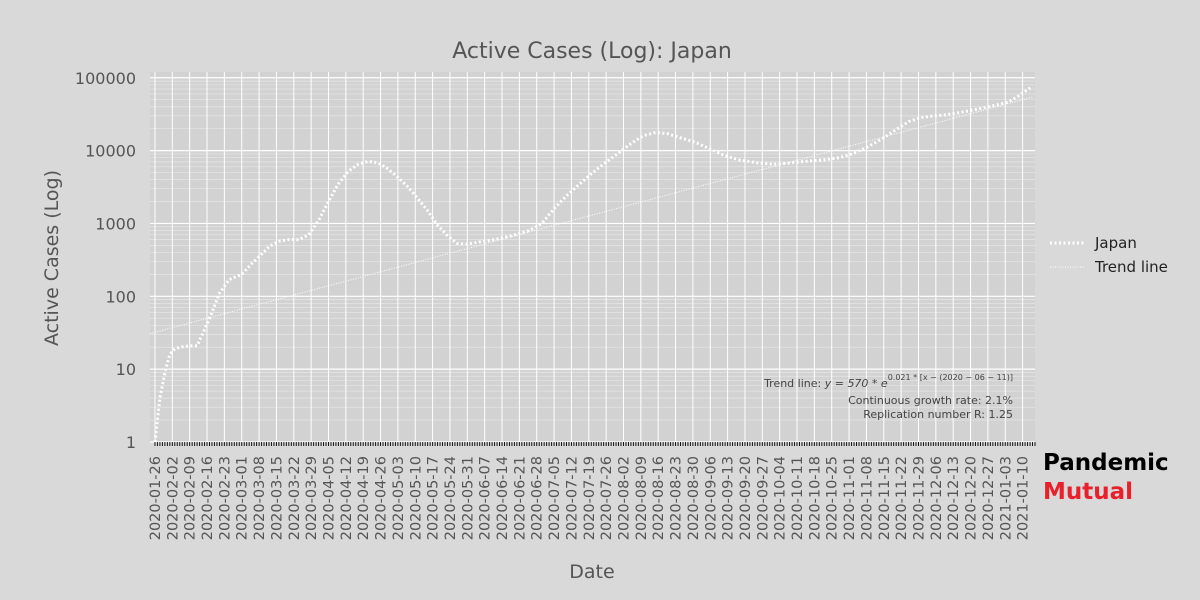  What do you see at coordinates (131, 442) in the screenshot?
I see `y-tick-label: 1` at bounding box center [131, 442].